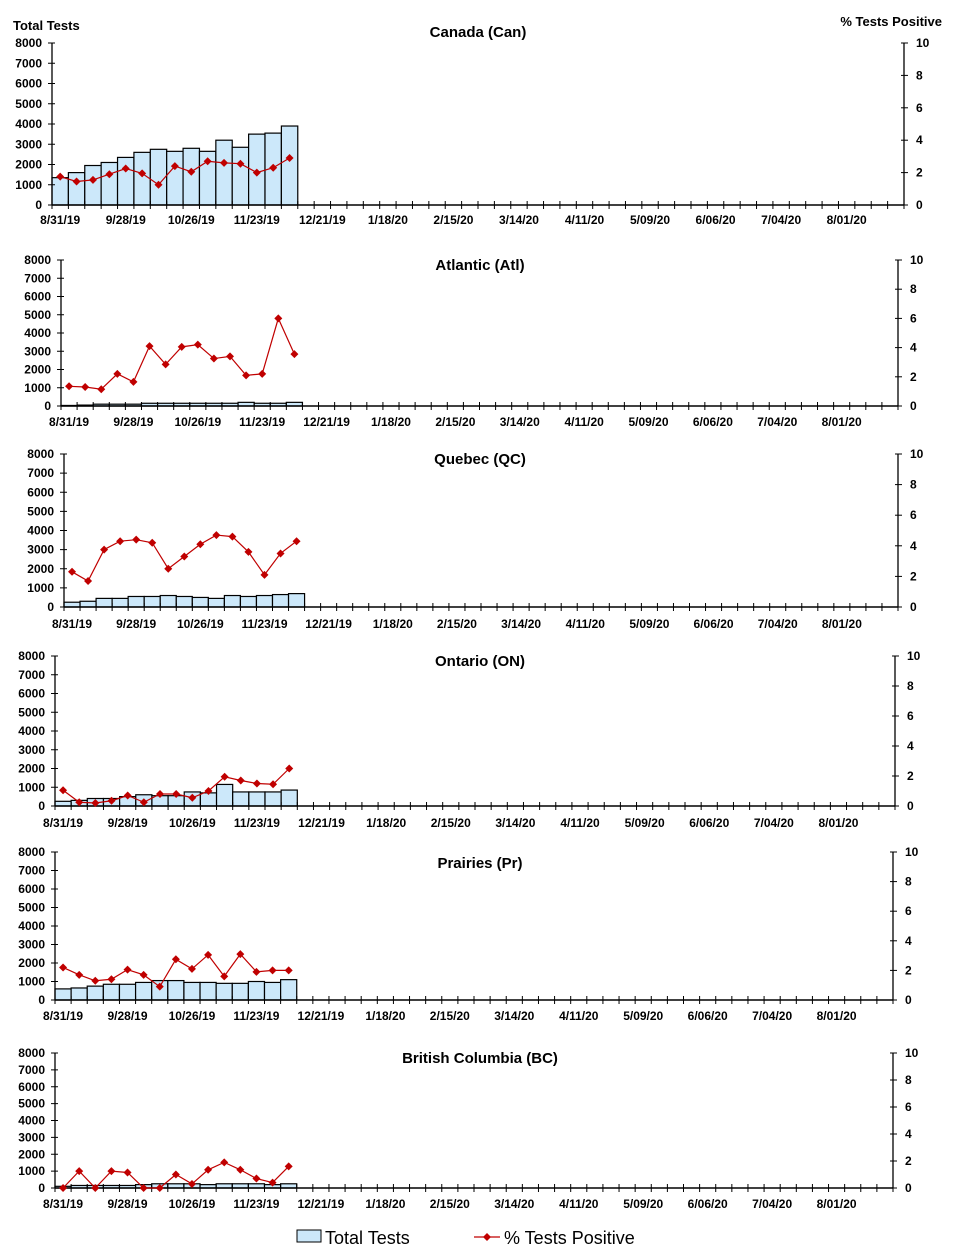 This screenshot has height=1260, width=959. I want to click on panel-title: Quebec (QC), so click(480, 459).